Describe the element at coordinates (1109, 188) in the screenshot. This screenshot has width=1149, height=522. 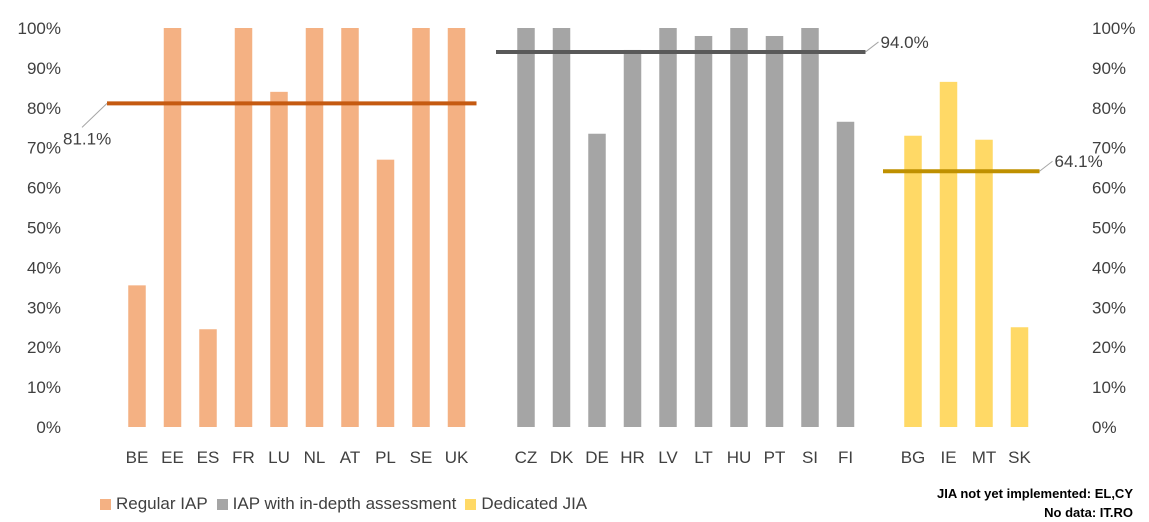
I see `y-tick-label-right: 60%` at that location.